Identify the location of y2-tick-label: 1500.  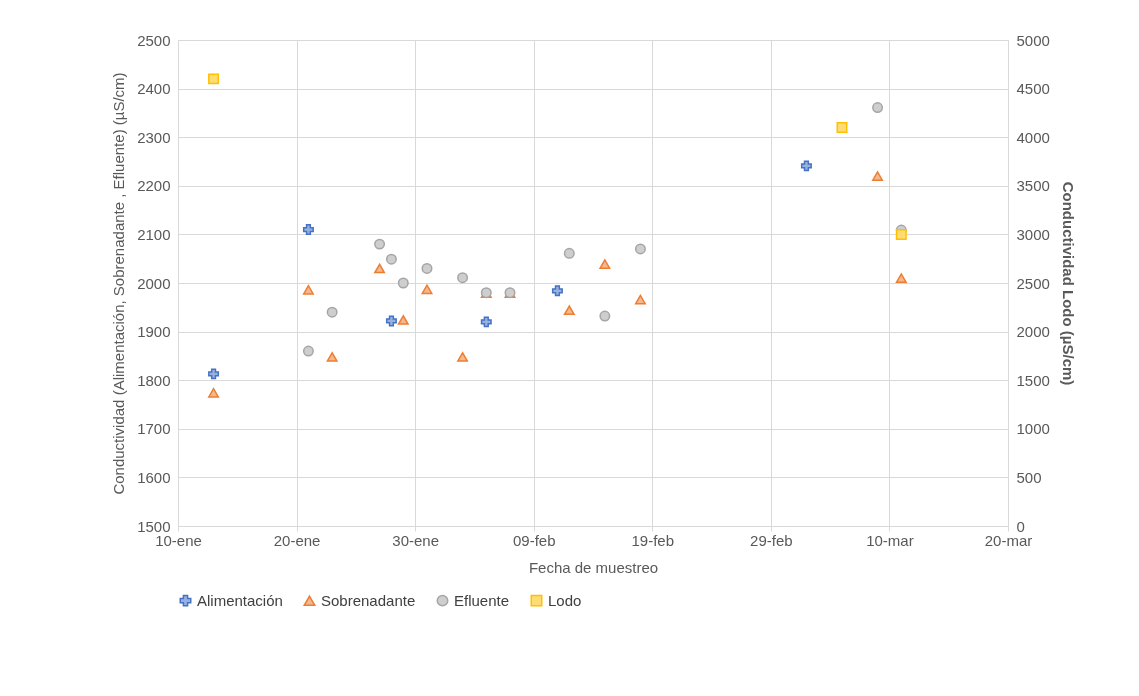
(1033, 380).